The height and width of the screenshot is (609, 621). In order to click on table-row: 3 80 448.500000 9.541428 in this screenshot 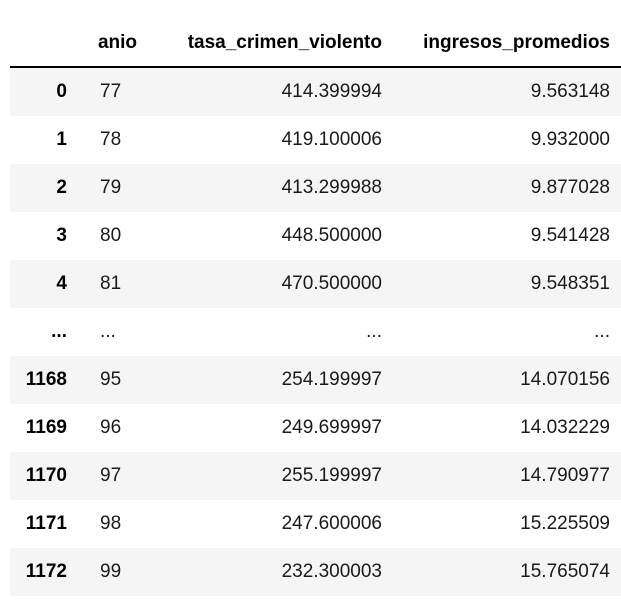, I will do `click(315, 236)`.